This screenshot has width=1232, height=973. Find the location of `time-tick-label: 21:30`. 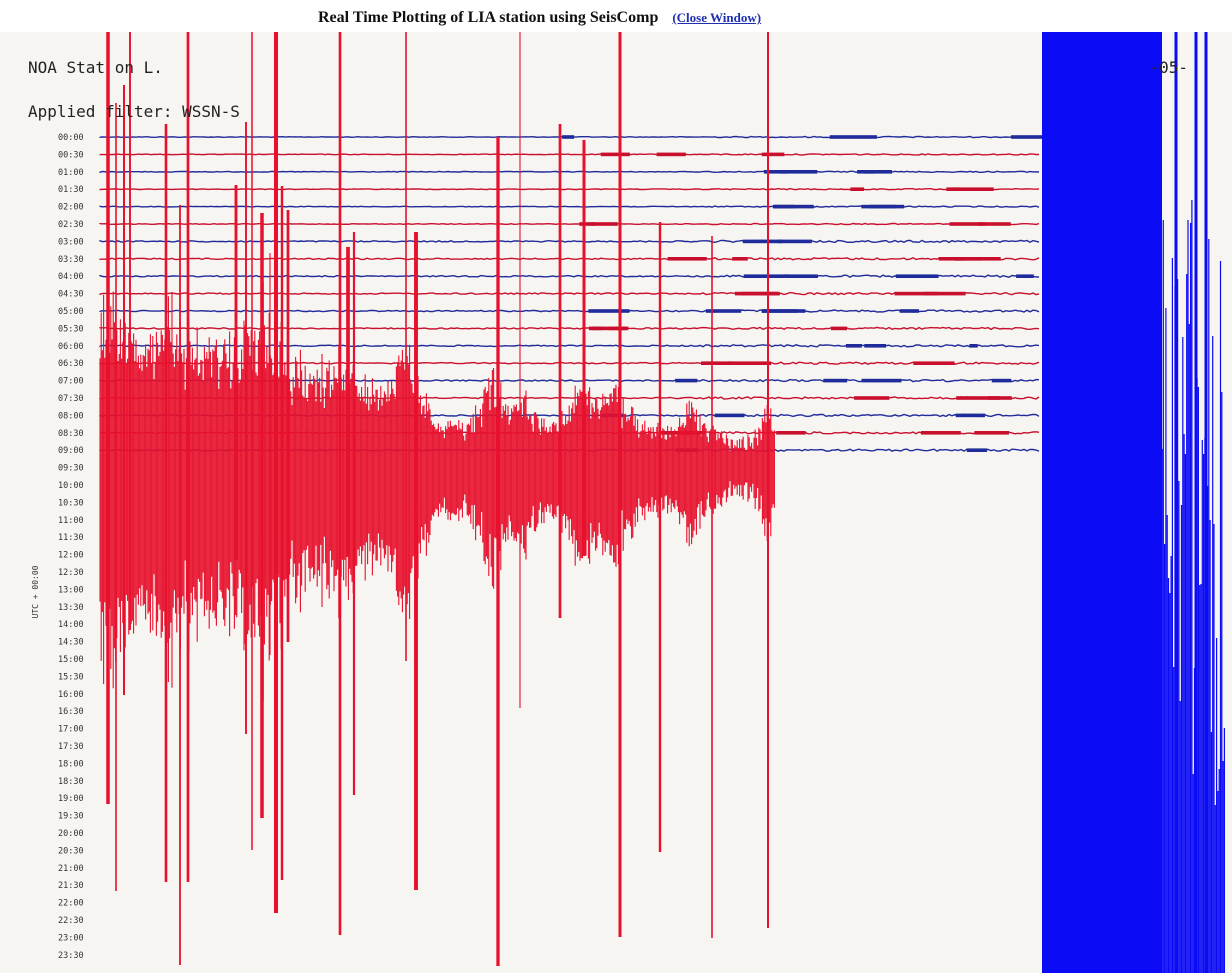

time-tick-label: 21:30 is located at coordinates (71, 886).